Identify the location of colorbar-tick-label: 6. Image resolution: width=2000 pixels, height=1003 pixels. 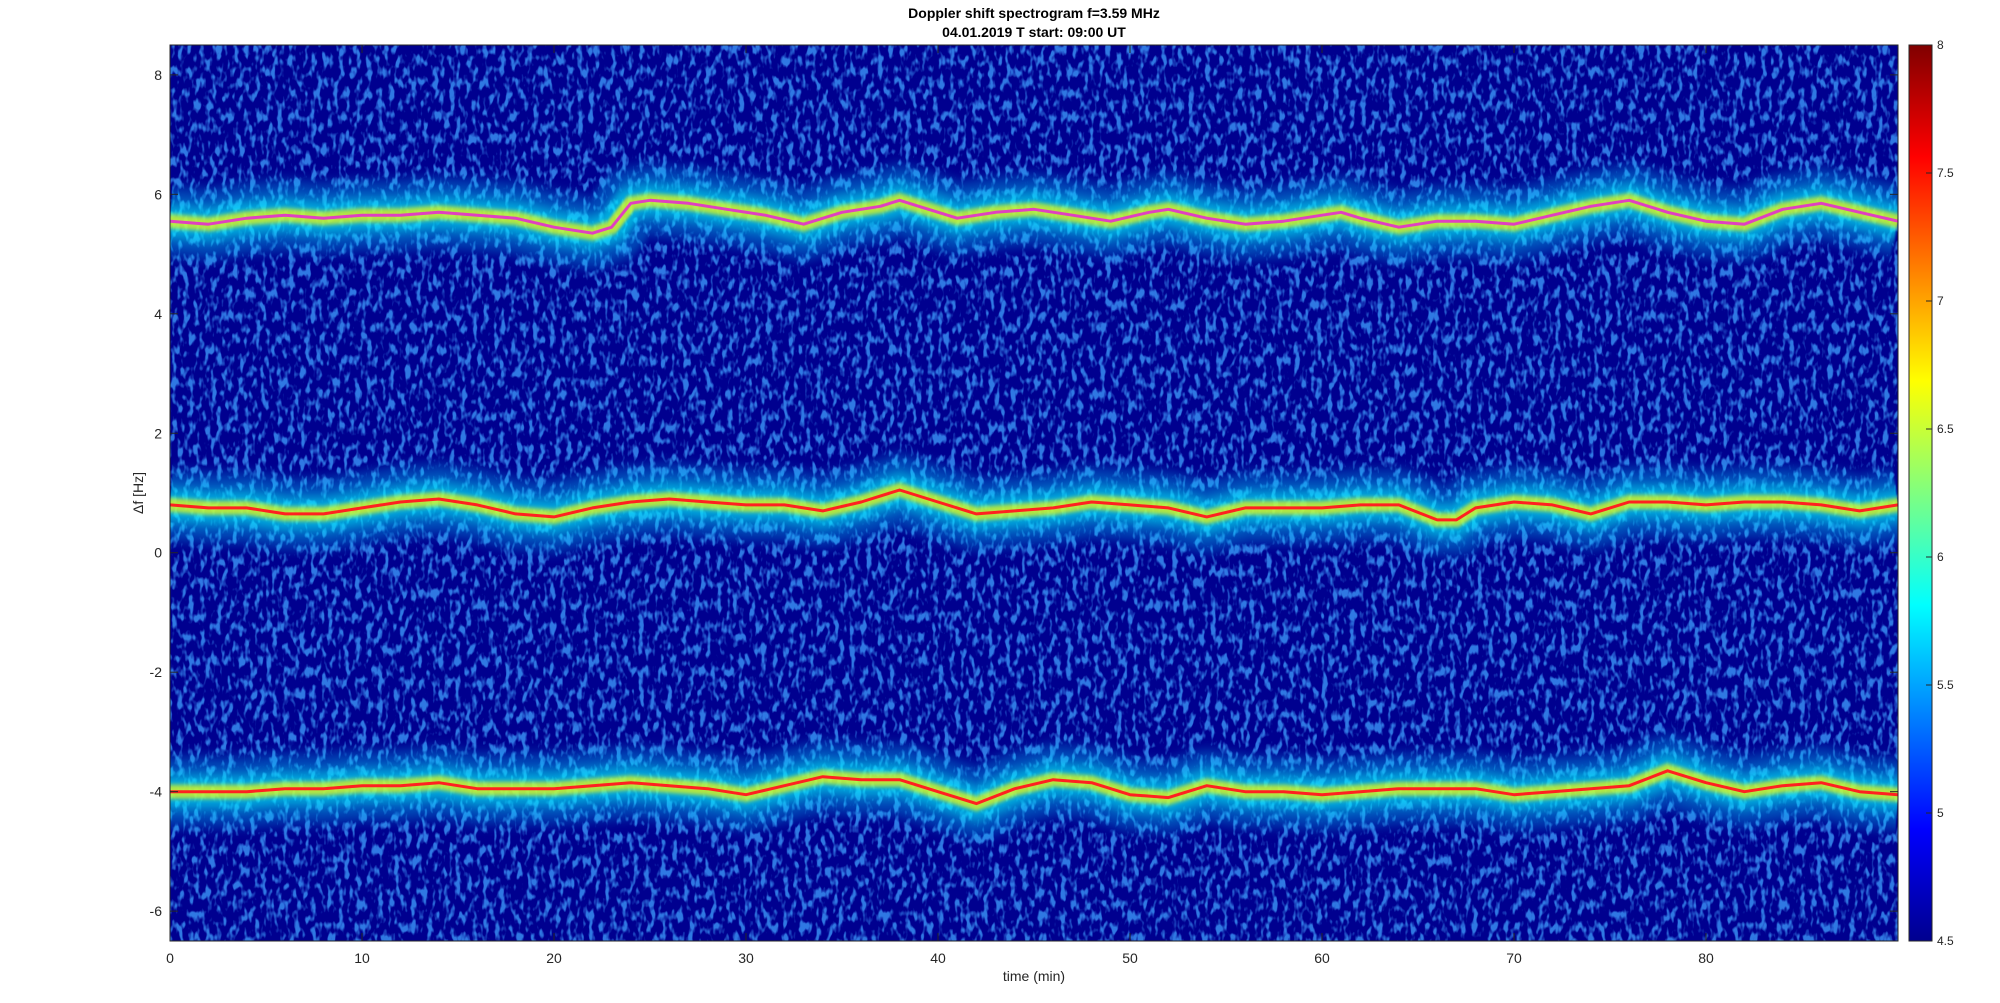
(1940, 557).